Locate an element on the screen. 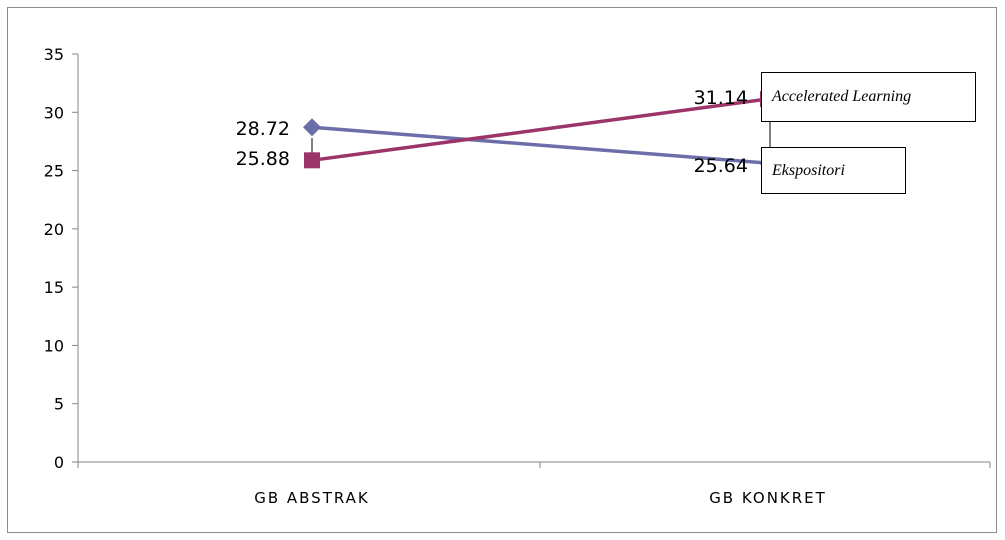  legend-label-accelerated-learning: Accelerated Learning is located at coordinates (842, 96).